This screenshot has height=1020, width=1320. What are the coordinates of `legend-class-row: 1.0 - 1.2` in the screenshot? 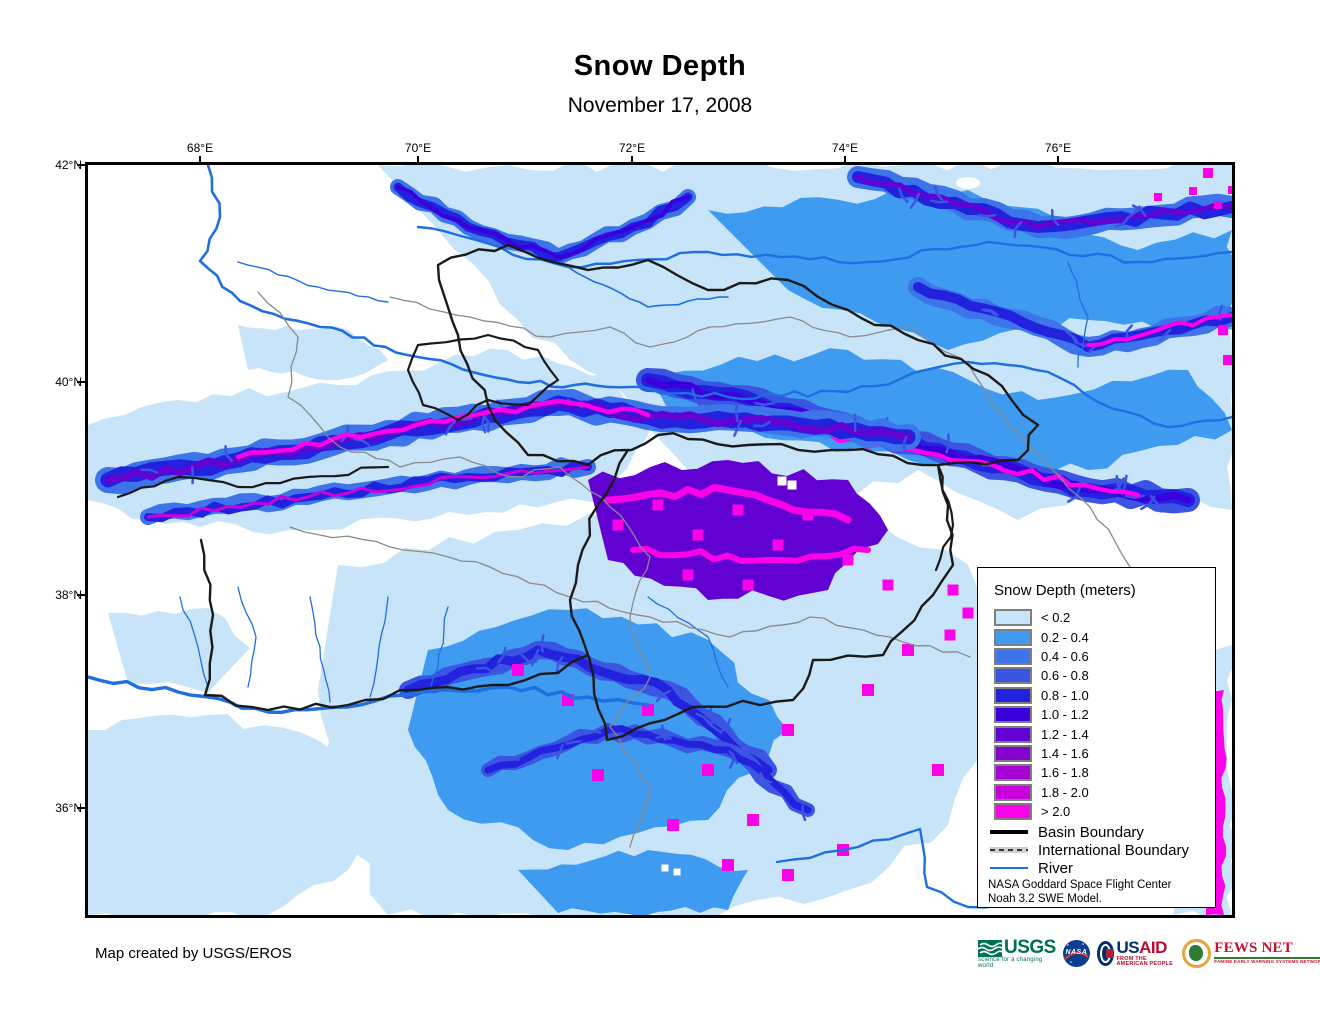 It's located at (1041, 714).